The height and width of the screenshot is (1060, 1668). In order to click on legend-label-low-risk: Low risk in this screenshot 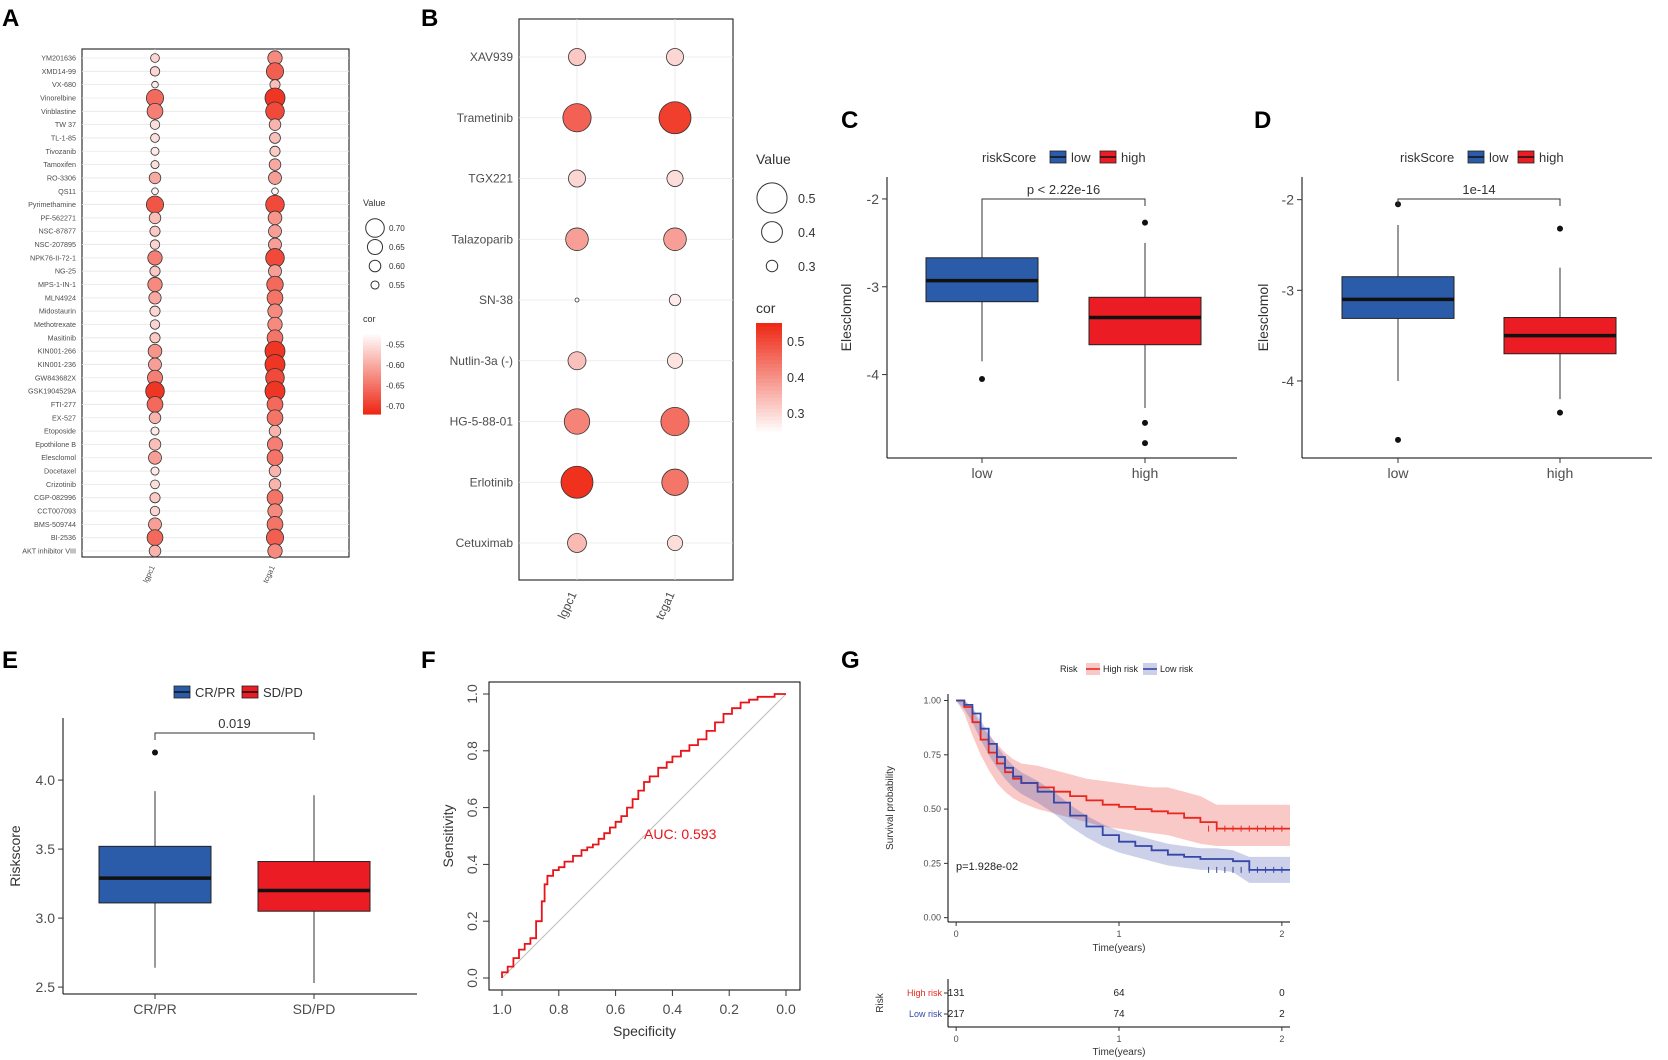, I will do `click(1177, 669)`.